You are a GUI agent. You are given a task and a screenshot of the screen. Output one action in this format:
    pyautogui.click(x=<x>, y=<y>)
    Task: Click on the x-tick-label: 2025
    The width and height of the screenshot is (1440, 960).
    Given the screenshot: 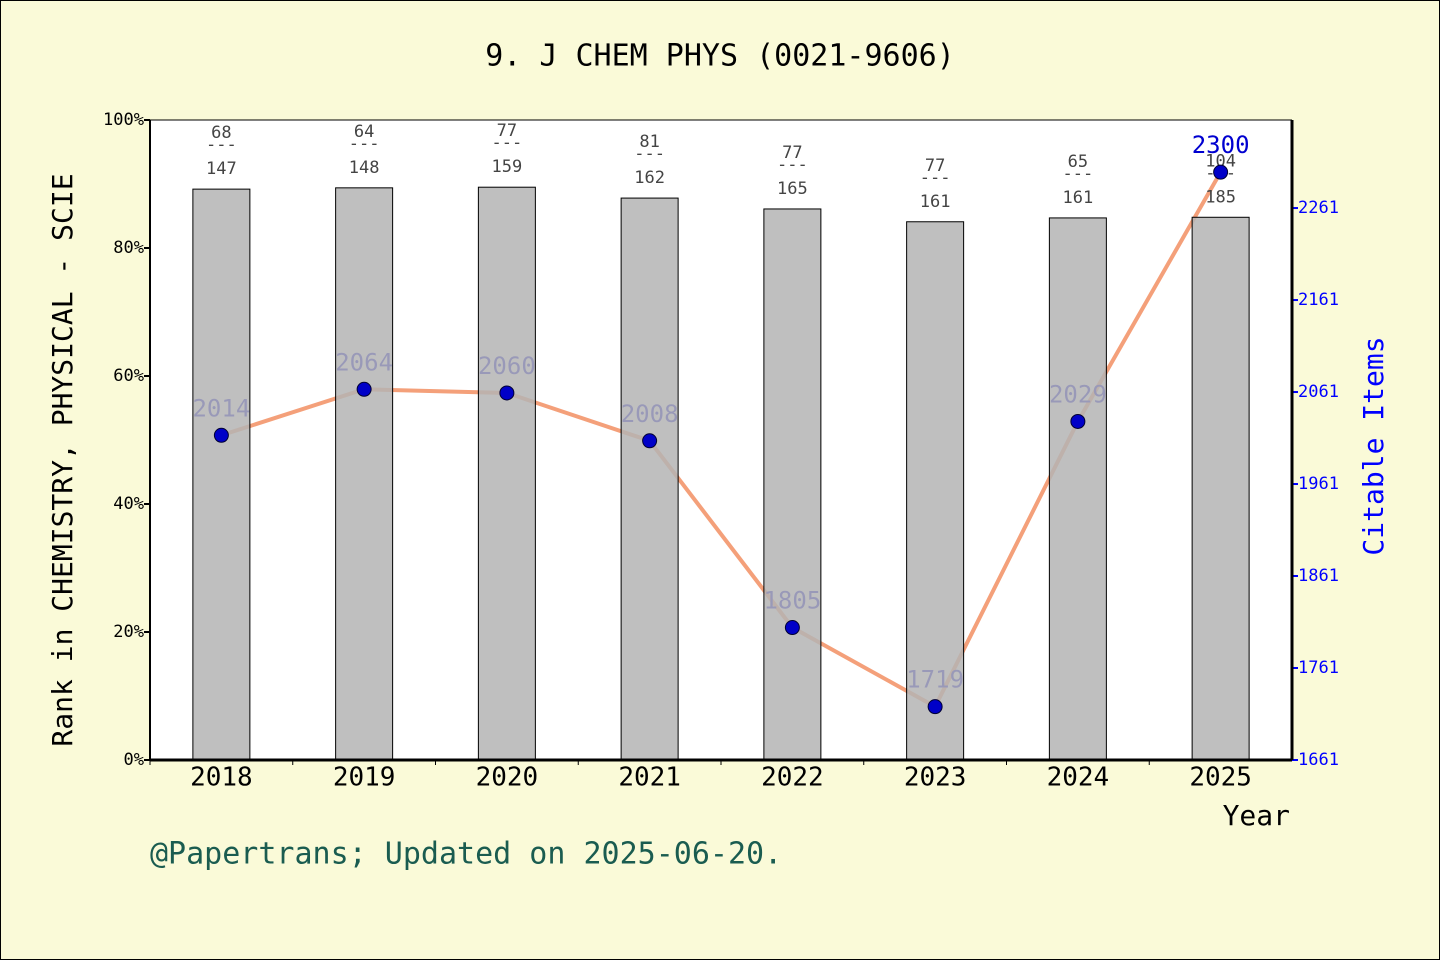 What is the action you would take?
    pyautogui.click(x=1220, y=778)
    